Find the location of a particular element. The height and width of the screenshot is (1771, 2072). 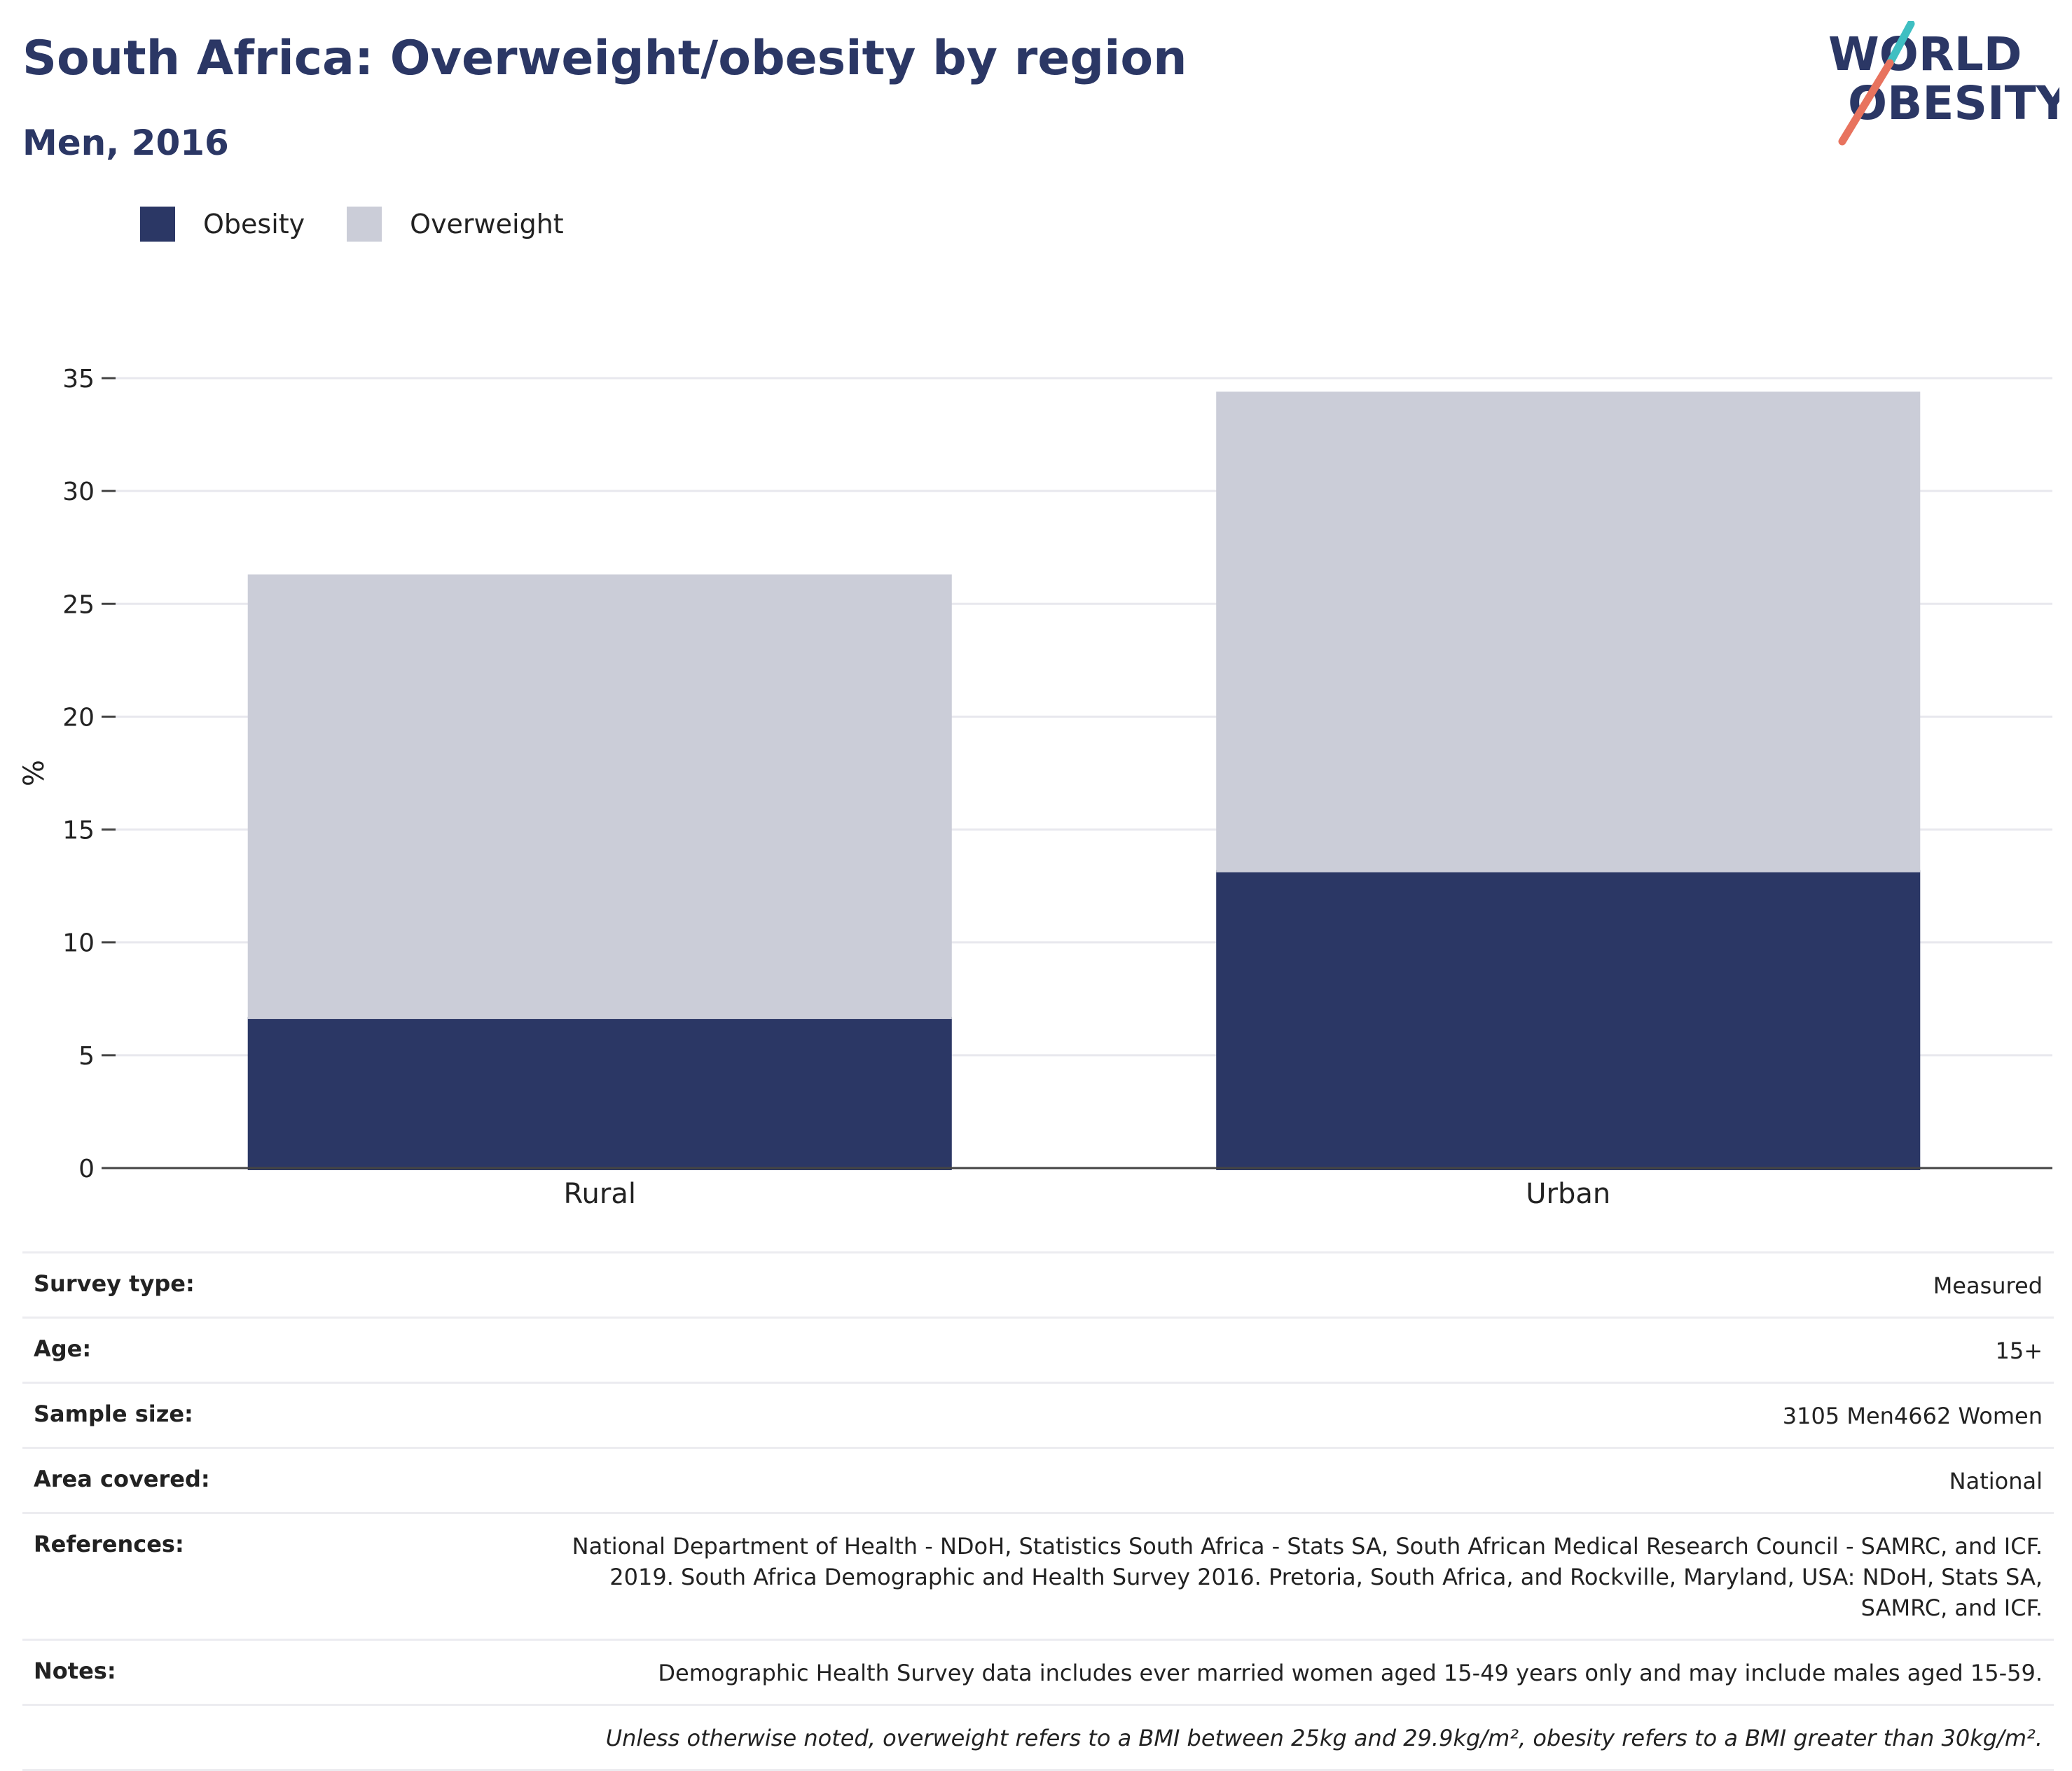

bar-overweight-urban is located at coordinates (1569, 632).